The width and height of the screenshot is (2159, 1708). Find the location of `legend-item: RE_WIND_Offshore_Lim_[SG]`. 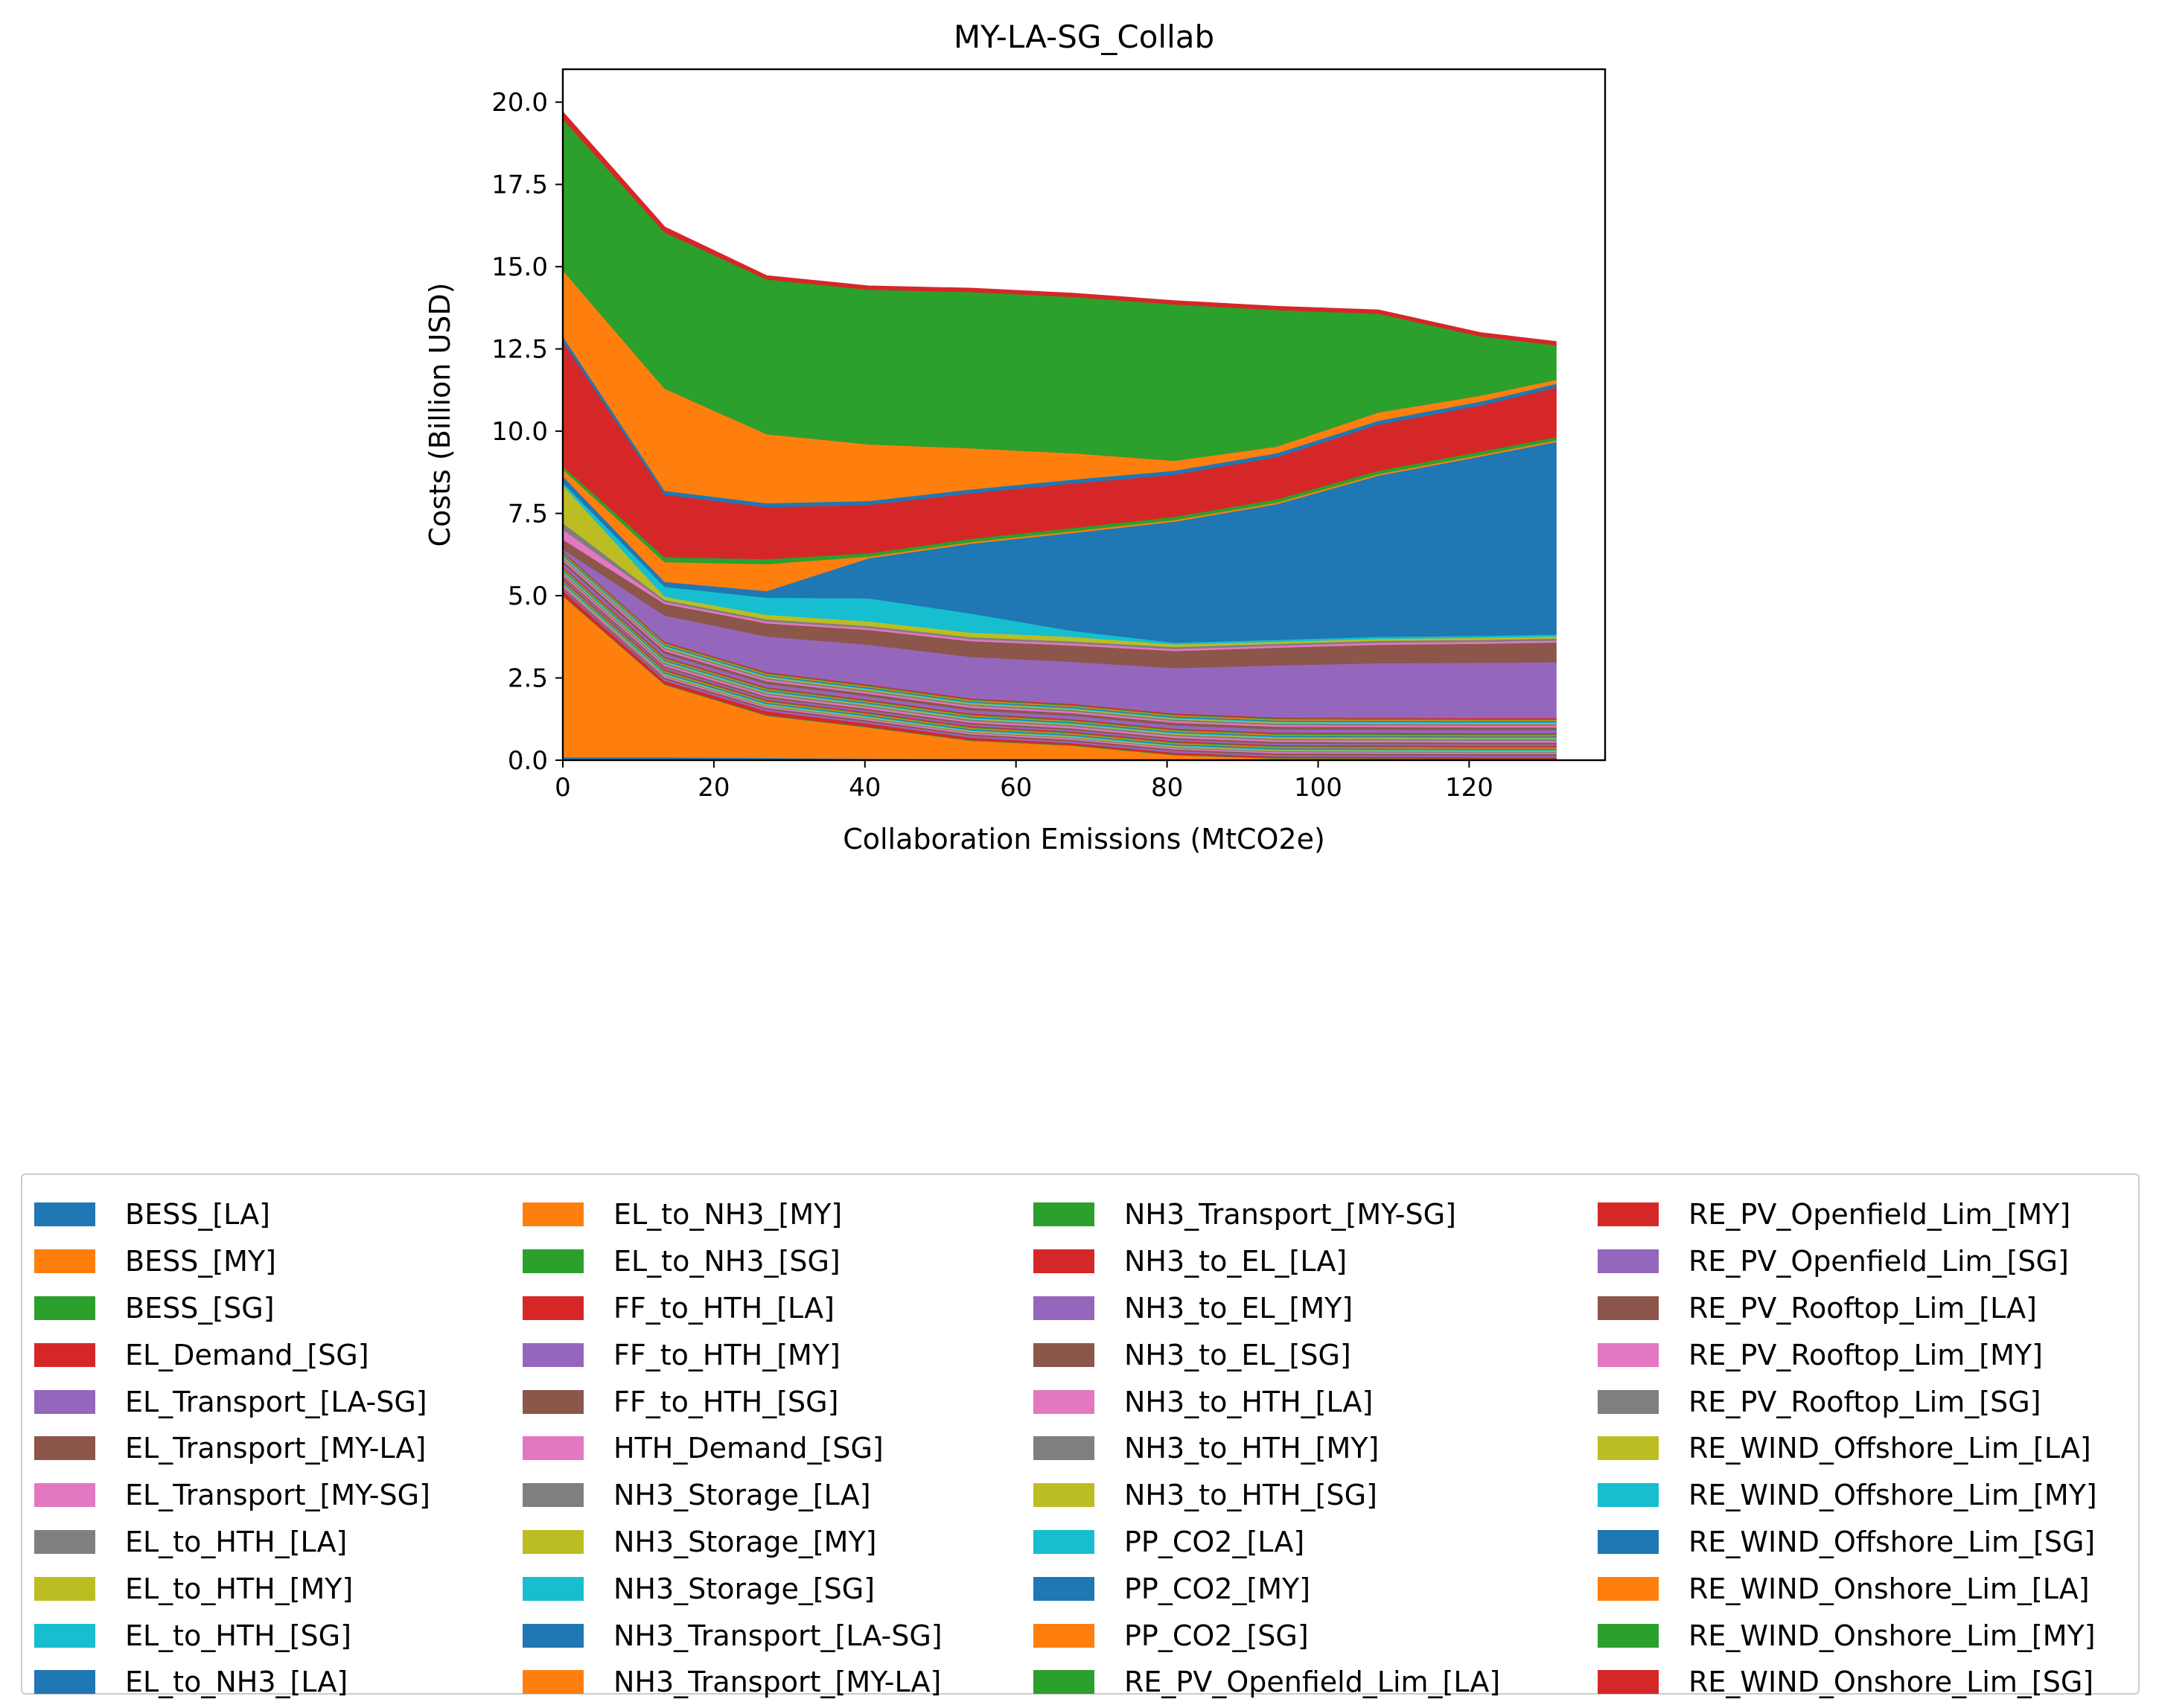

legend-item: RE_WIND_Offshore_Lim_[SG] is located at coordinates (1847, 1543).